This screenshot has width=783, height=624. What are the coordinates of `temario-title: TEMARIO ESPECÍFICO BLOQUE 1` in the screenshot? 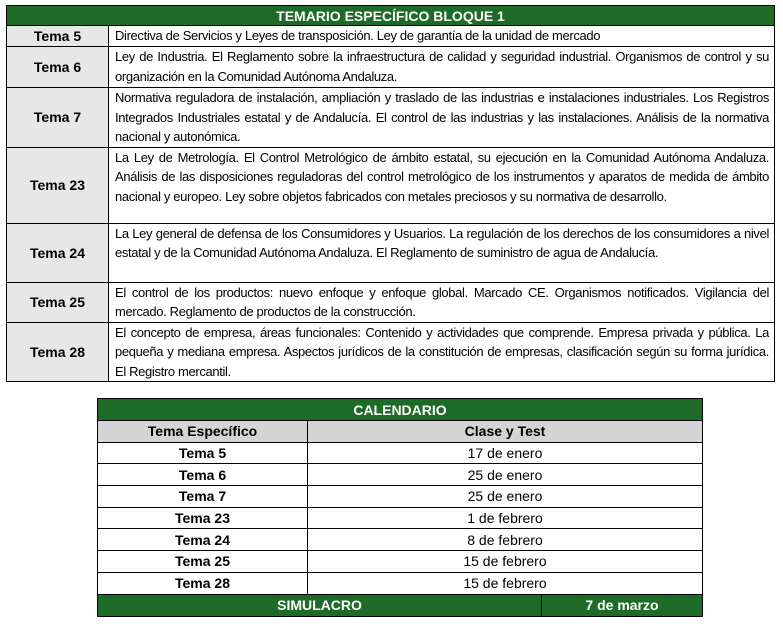 It's located at (390, 15).